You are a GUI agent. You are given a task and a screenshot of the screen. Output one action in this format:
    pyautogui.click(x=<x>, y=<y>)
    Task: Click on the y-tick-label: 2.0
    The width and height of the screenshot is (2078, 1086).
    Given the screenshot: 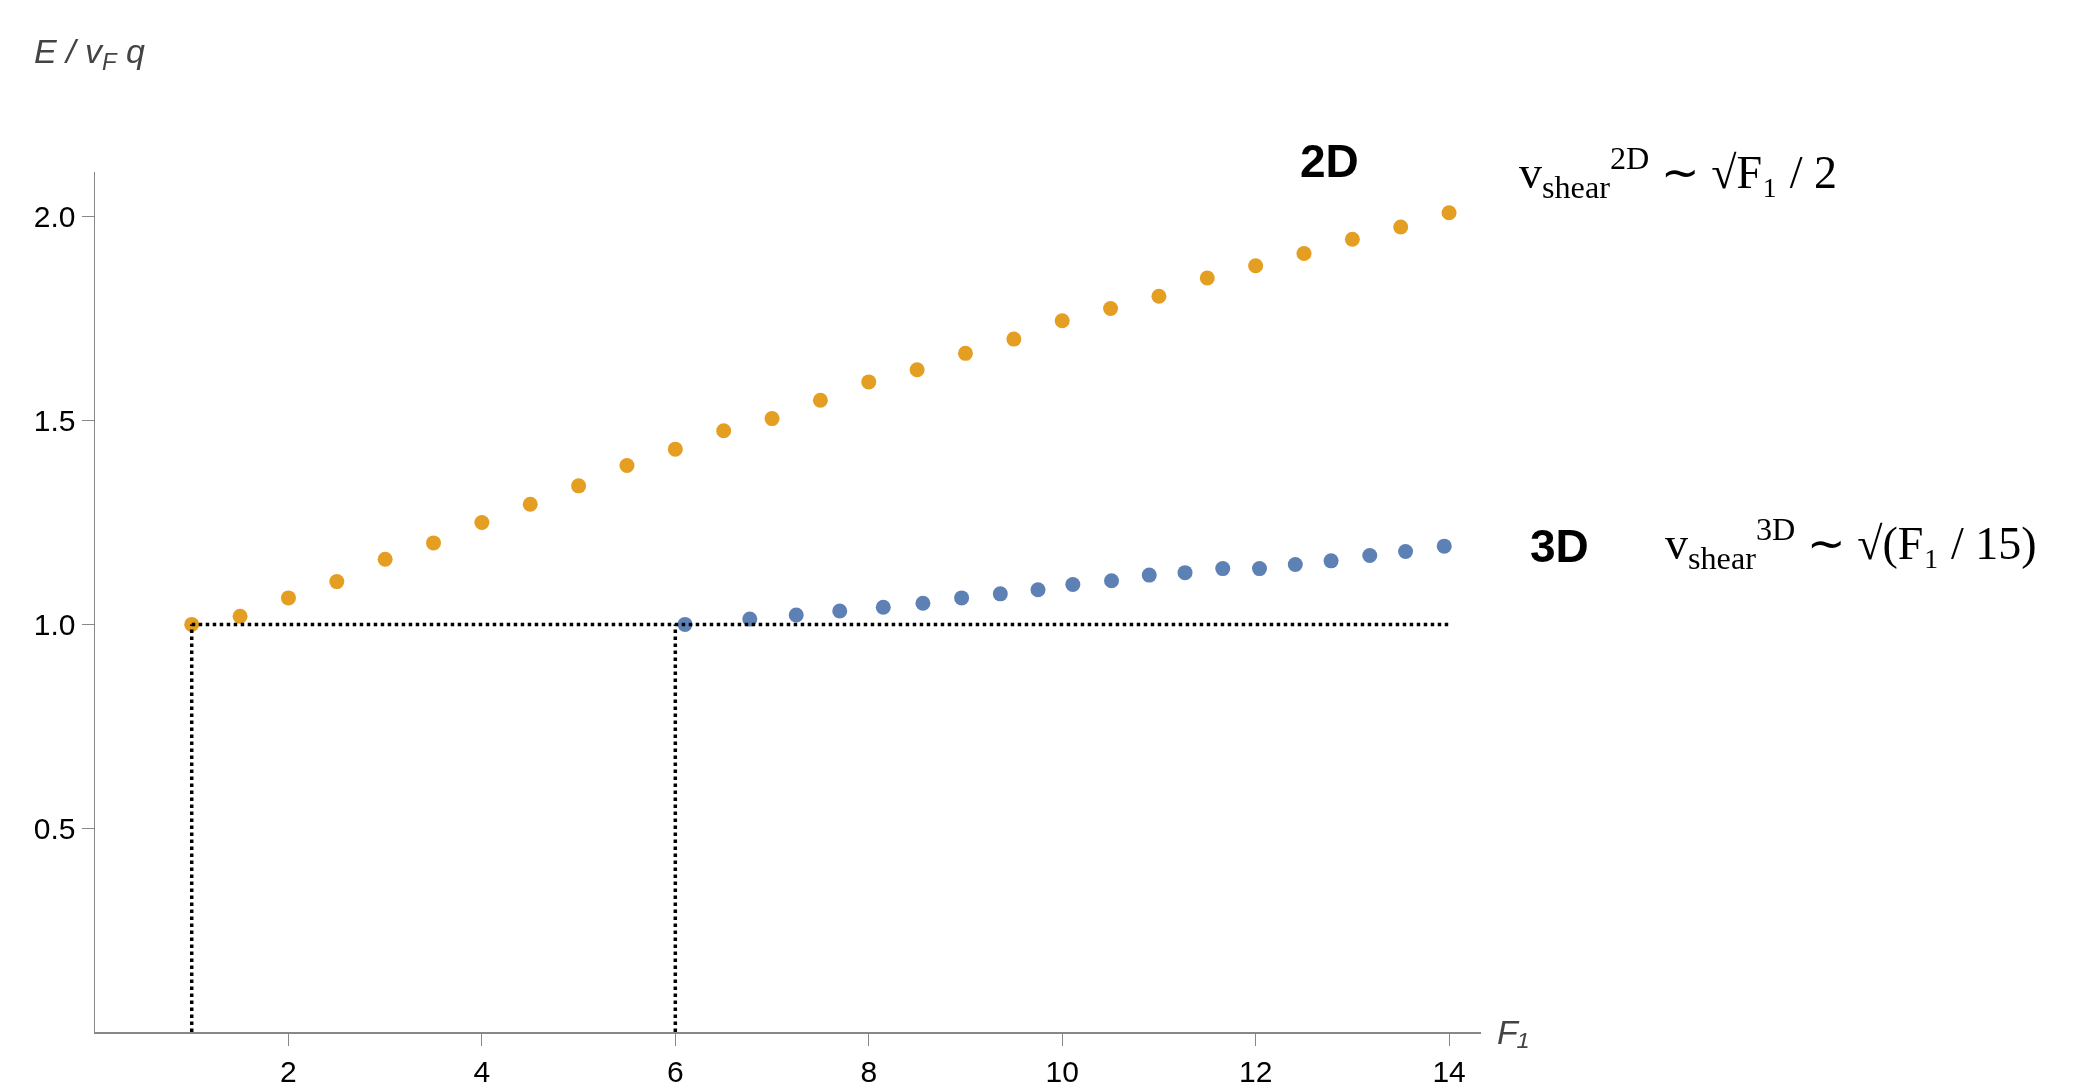 What is the action you would take?
    pyautogui.click(x=54, y=217)
    